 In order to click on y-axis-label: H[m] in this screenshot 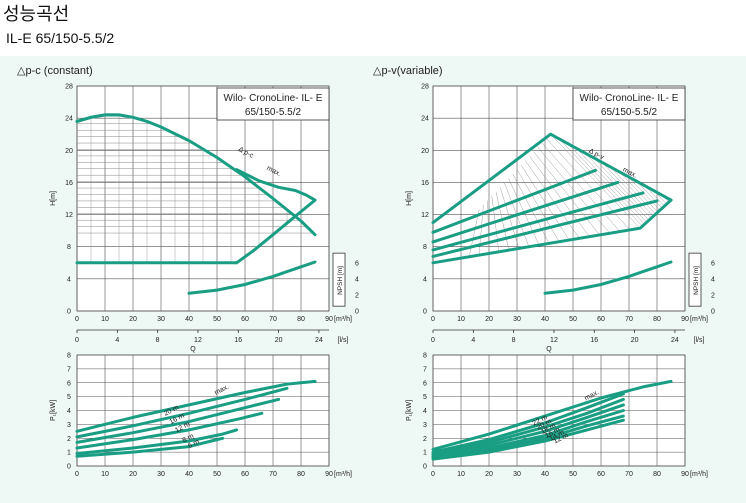, I will do `click(409, 198)`.